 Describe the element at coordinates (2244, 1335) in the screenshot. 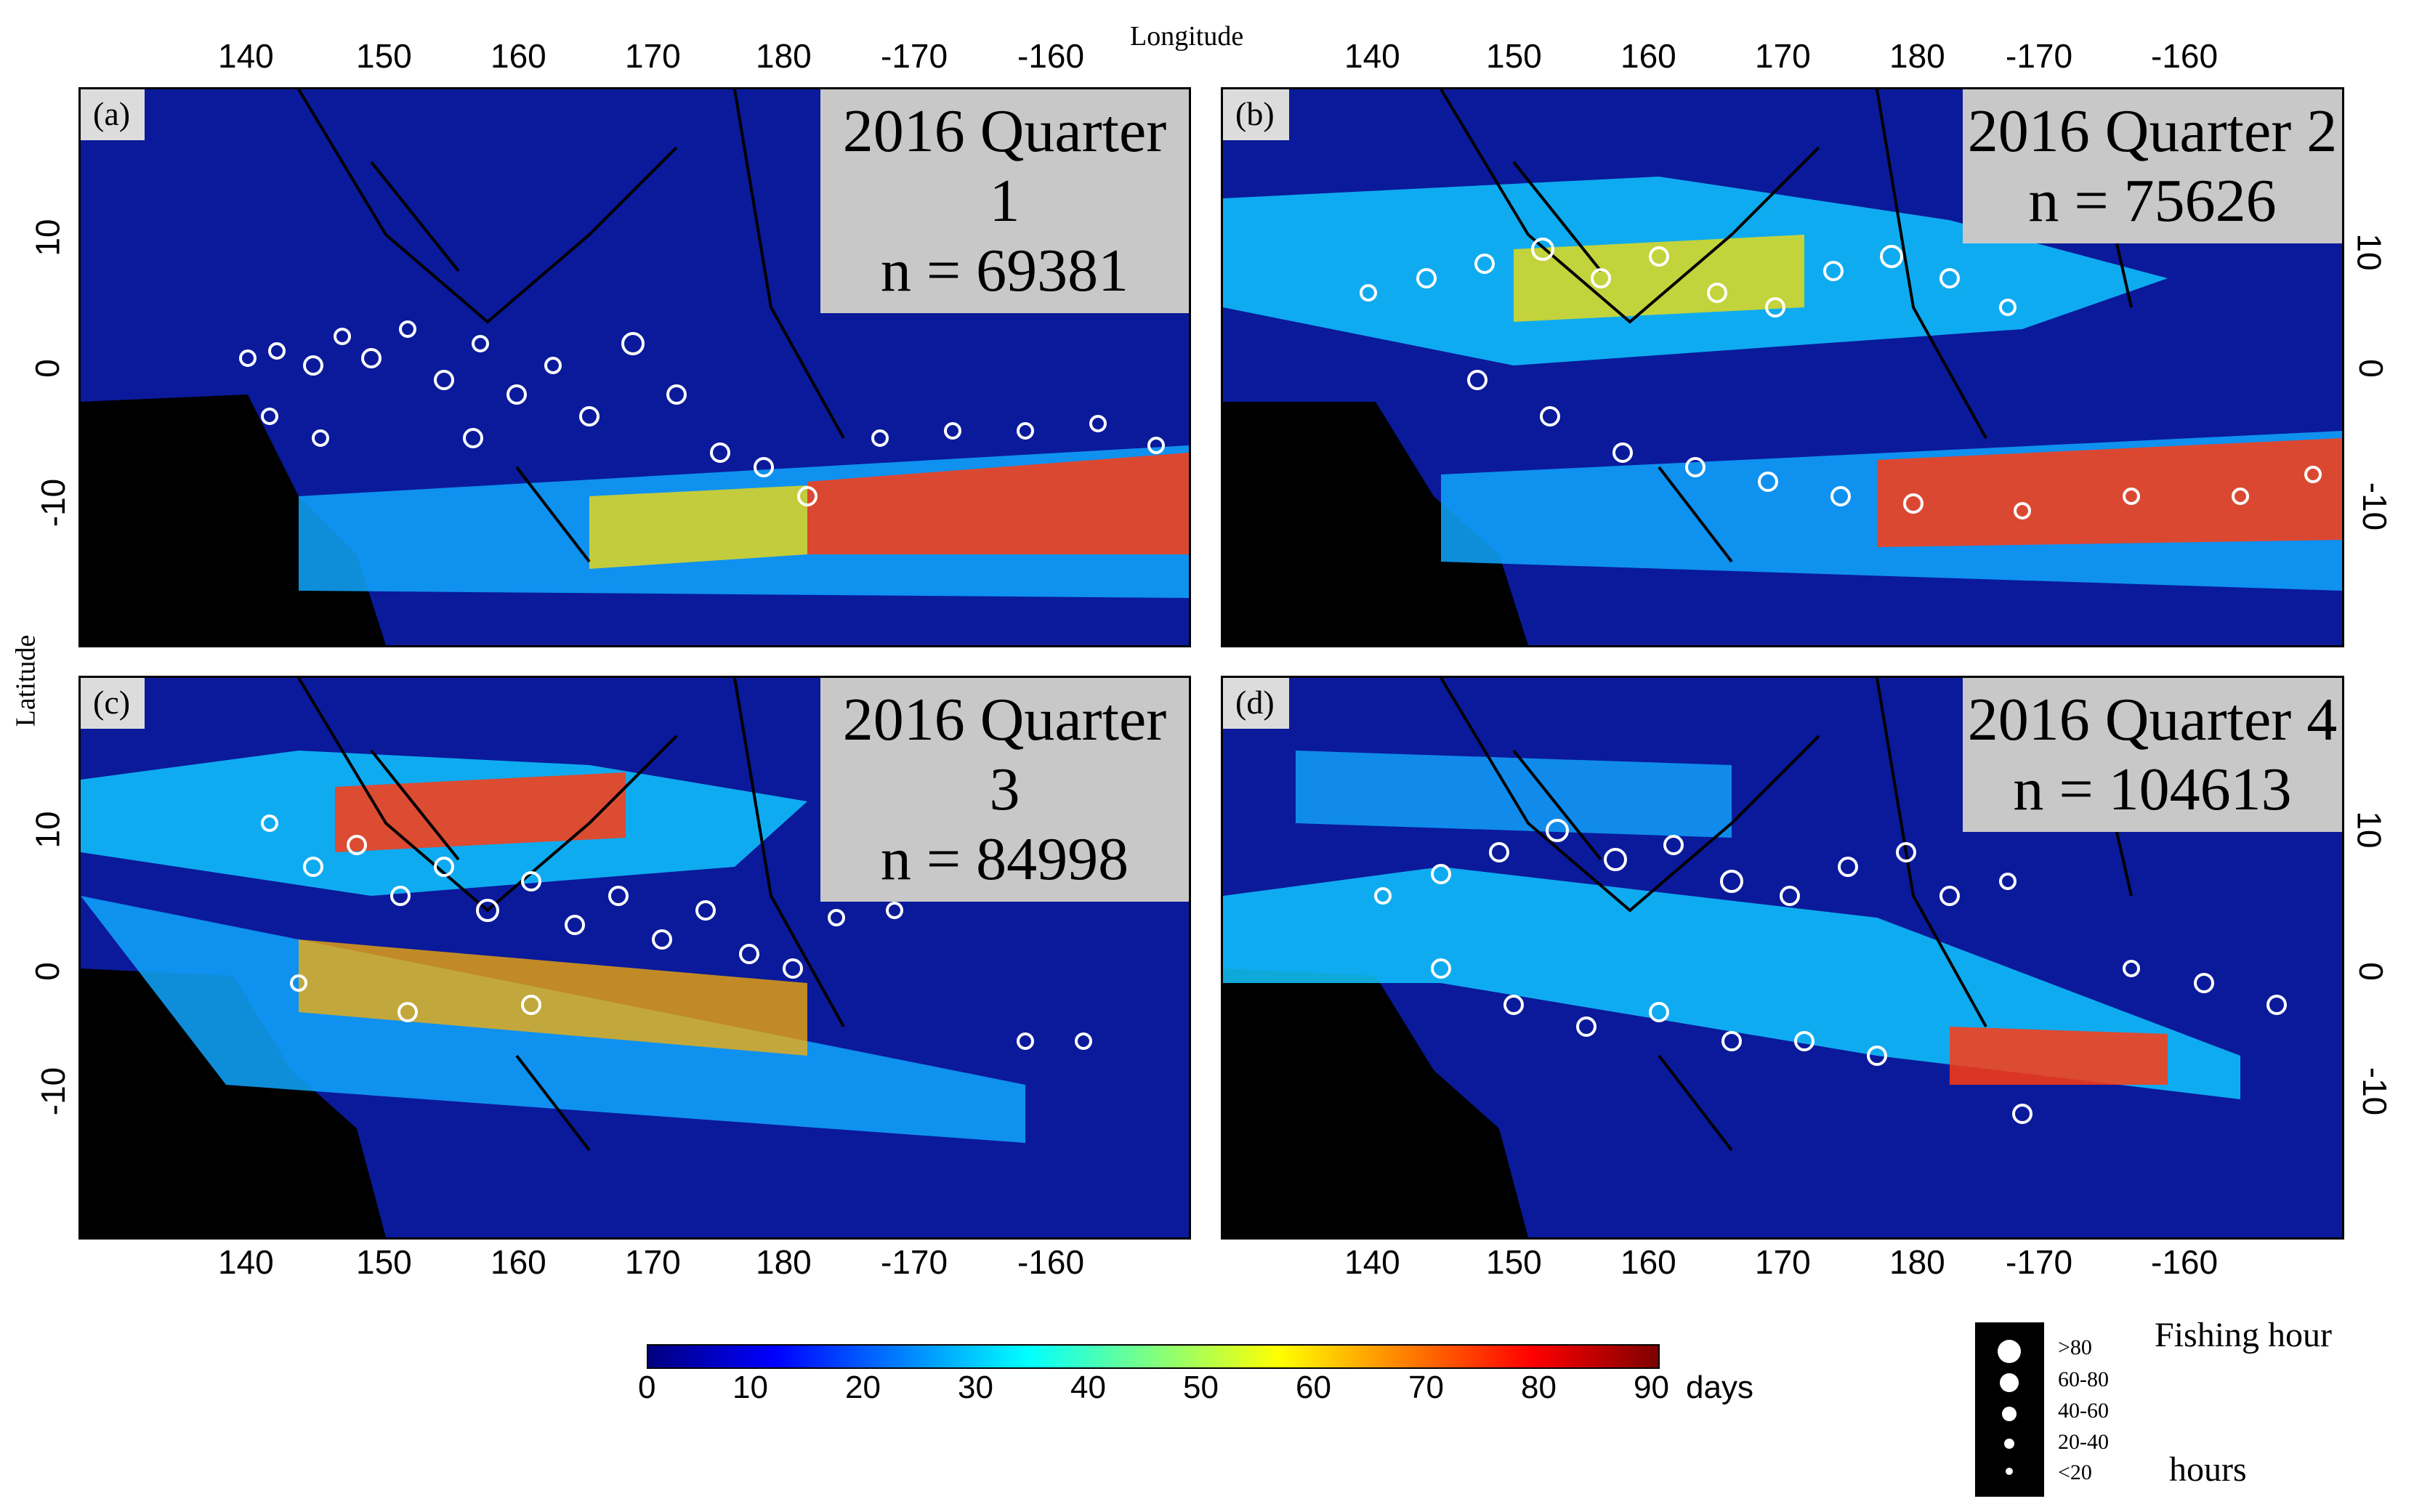

I see `legend-title: Fishing hour` at that location.